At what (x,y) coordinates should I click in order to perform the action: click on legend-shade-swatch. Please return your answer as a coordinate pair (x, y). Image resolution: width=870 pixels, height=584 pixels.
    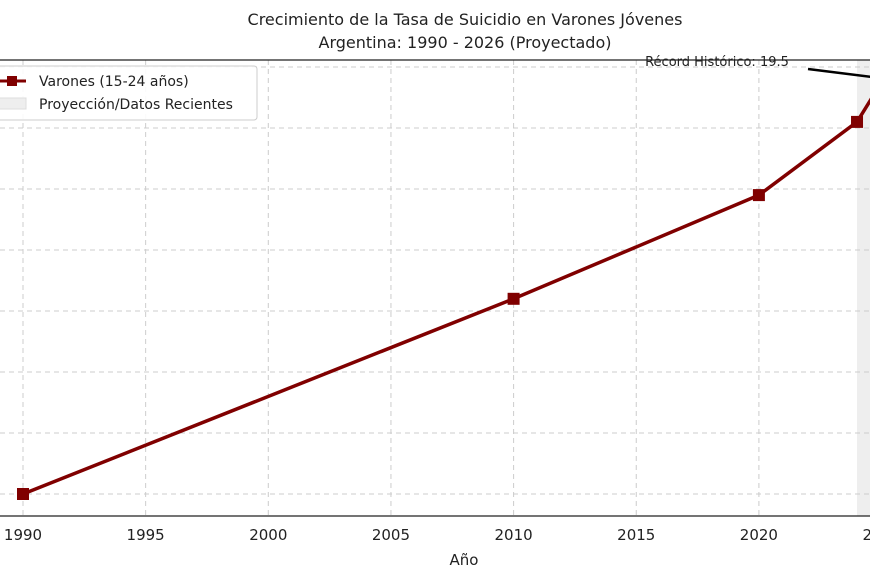
    Looking at the image, I should click on (13, 103).